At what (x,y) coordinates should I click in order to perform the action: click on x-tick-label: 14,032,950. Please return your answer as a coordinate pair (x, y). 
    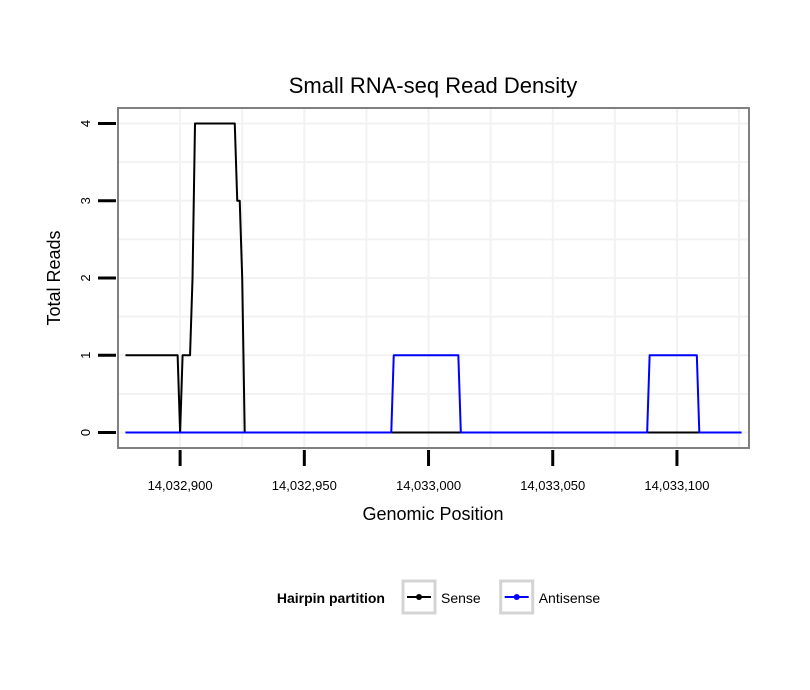
    Looking at the image, I should click on (304, 485).